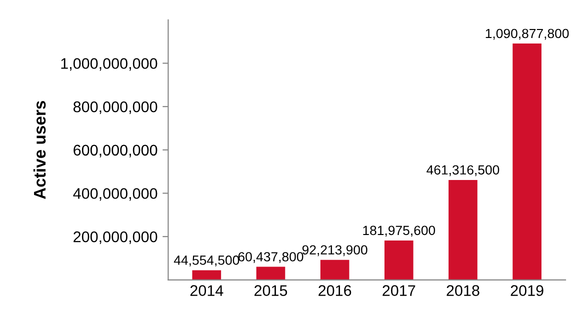  I want to click on data-label: 60,437,800, so click(271, 257).